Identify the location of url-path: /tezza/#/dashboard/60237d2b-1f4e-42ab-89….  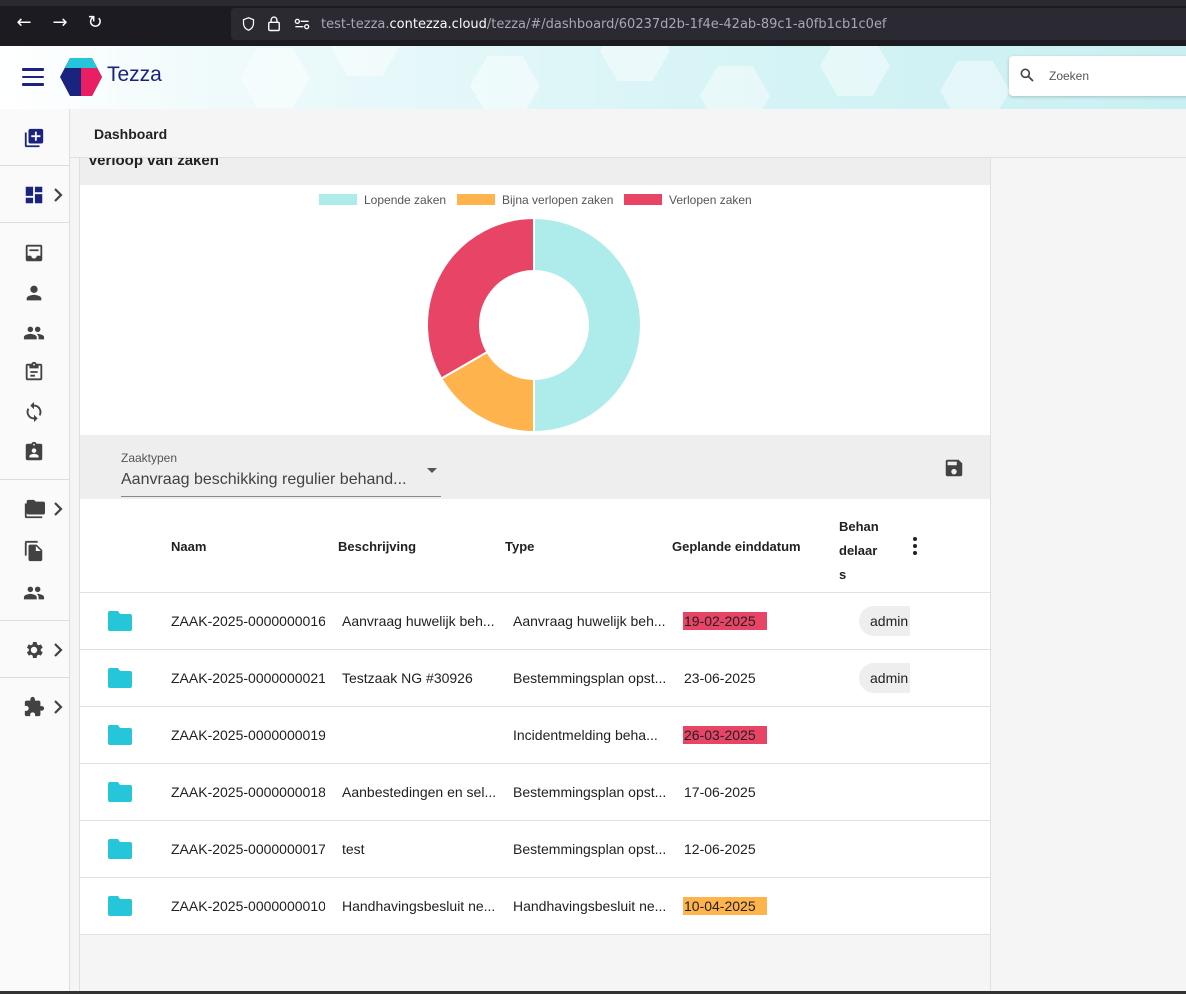
(686, 24).